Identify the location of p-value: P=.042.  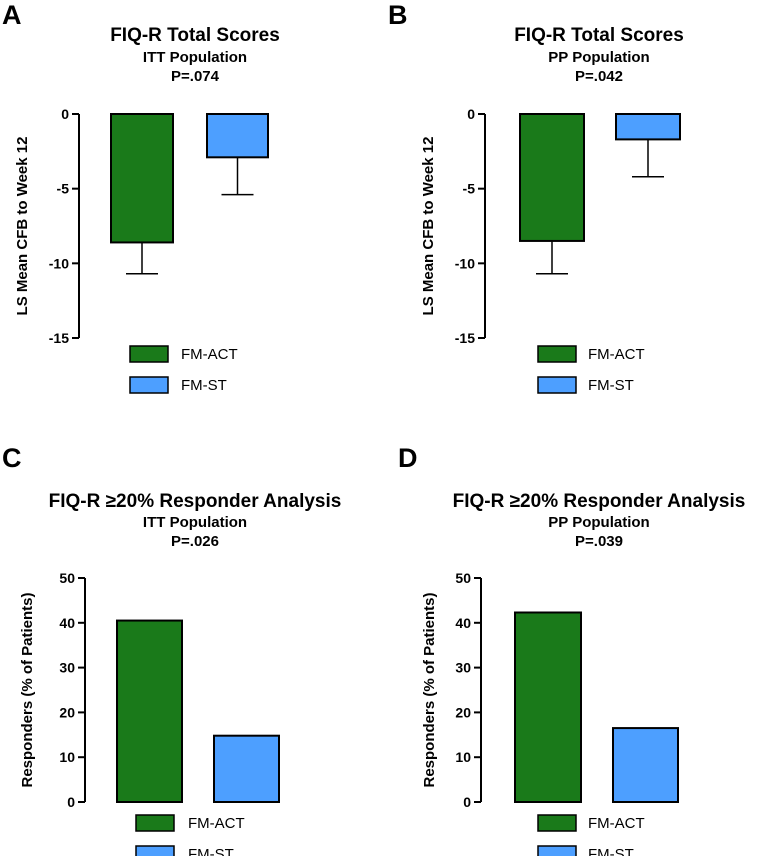
(599, 76).